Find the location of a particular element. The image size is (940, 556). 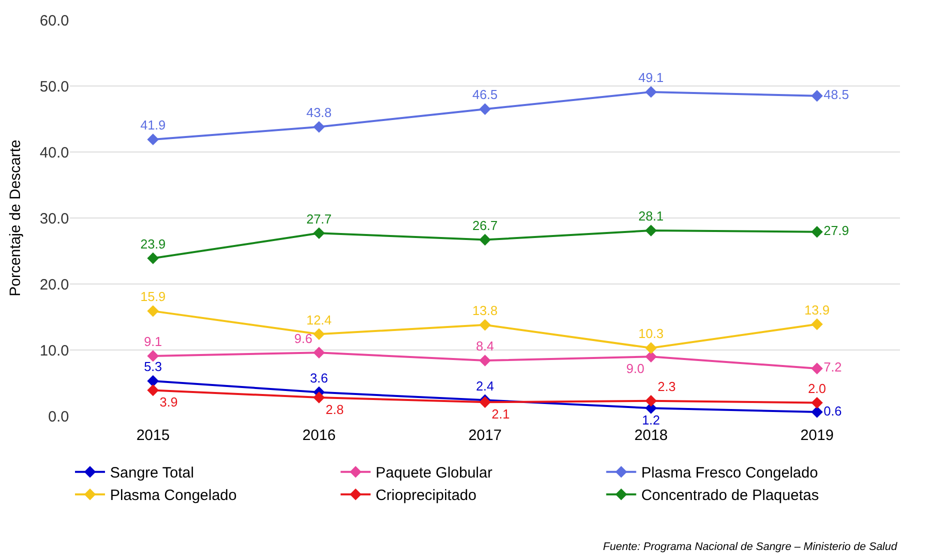

data-label: 2.3 is located at coordinates (667, 386).